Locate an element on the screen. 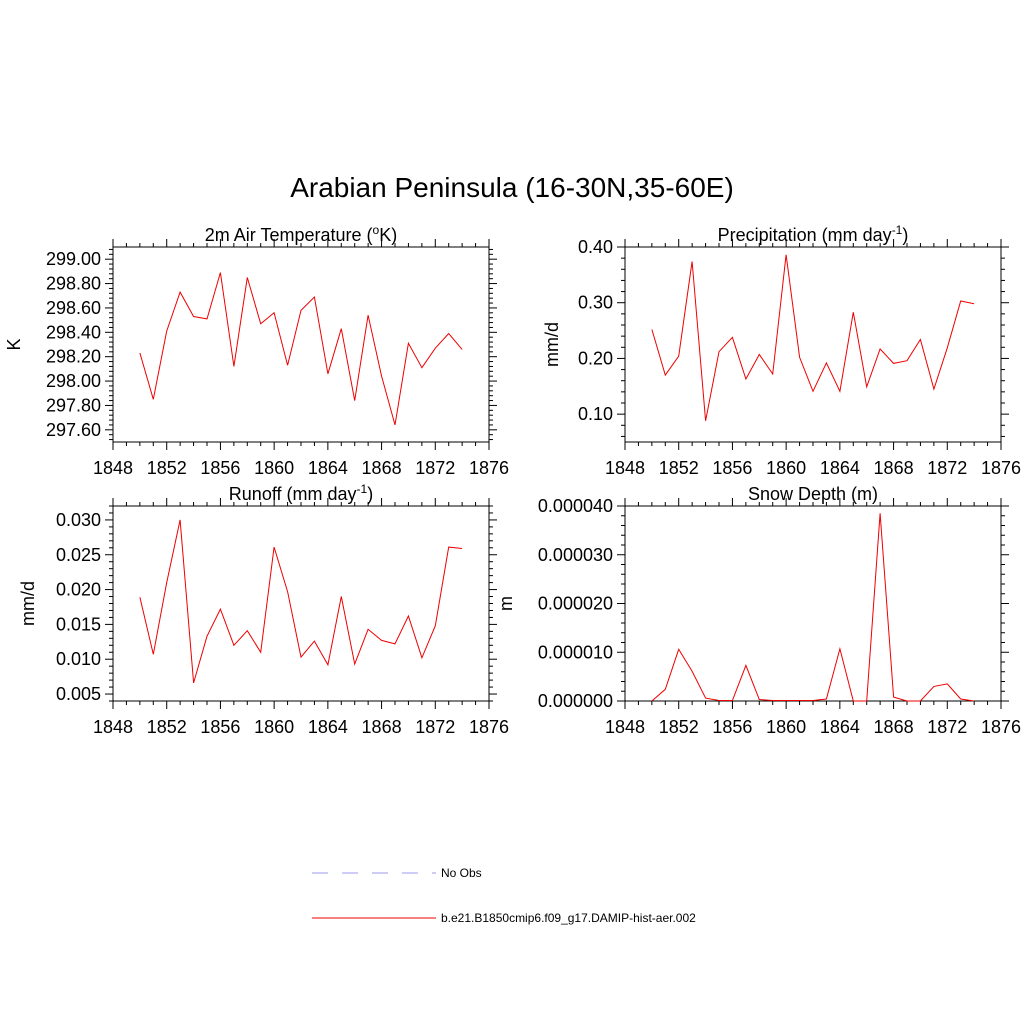  y-tick-label: 0.10 is located at coordinates (595, 414).